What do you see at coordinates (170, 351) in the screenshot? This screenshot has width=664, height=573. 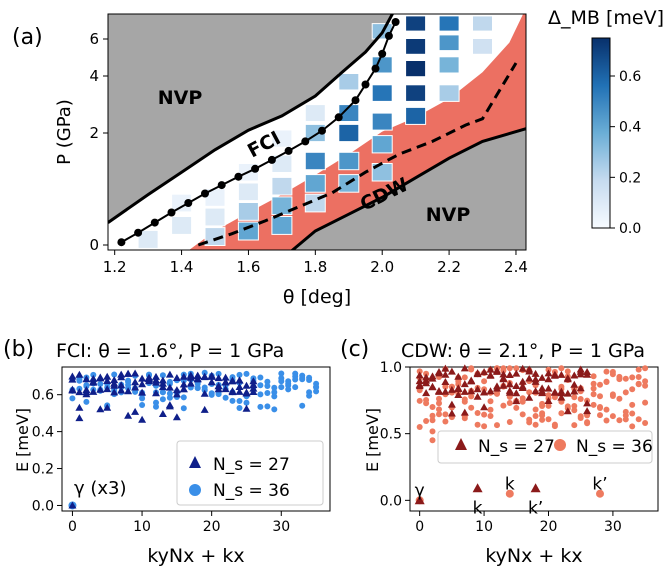 I see `panel-b-title: FCI: θ = 1.6°, P = 1 GPa` at bounding box center [170, 351].